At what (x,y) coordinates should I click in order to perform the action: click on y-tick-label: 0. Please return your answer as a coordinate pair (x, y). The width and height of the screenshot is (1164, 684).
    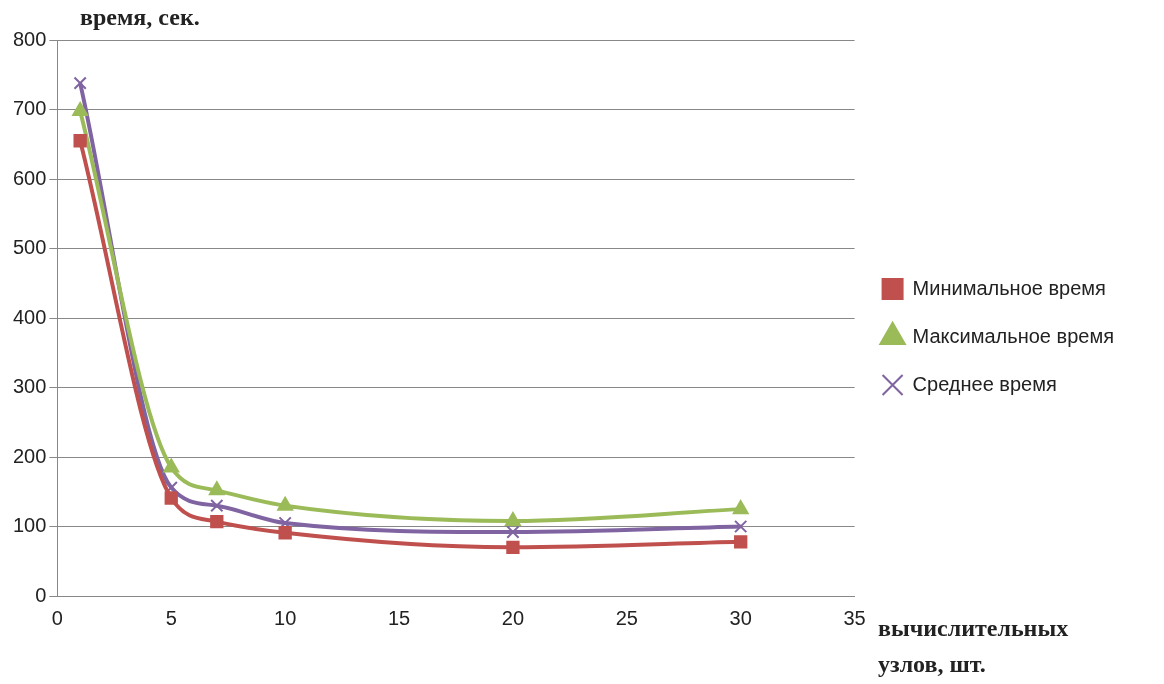
    Looking at the image, I should click on (41, 594).